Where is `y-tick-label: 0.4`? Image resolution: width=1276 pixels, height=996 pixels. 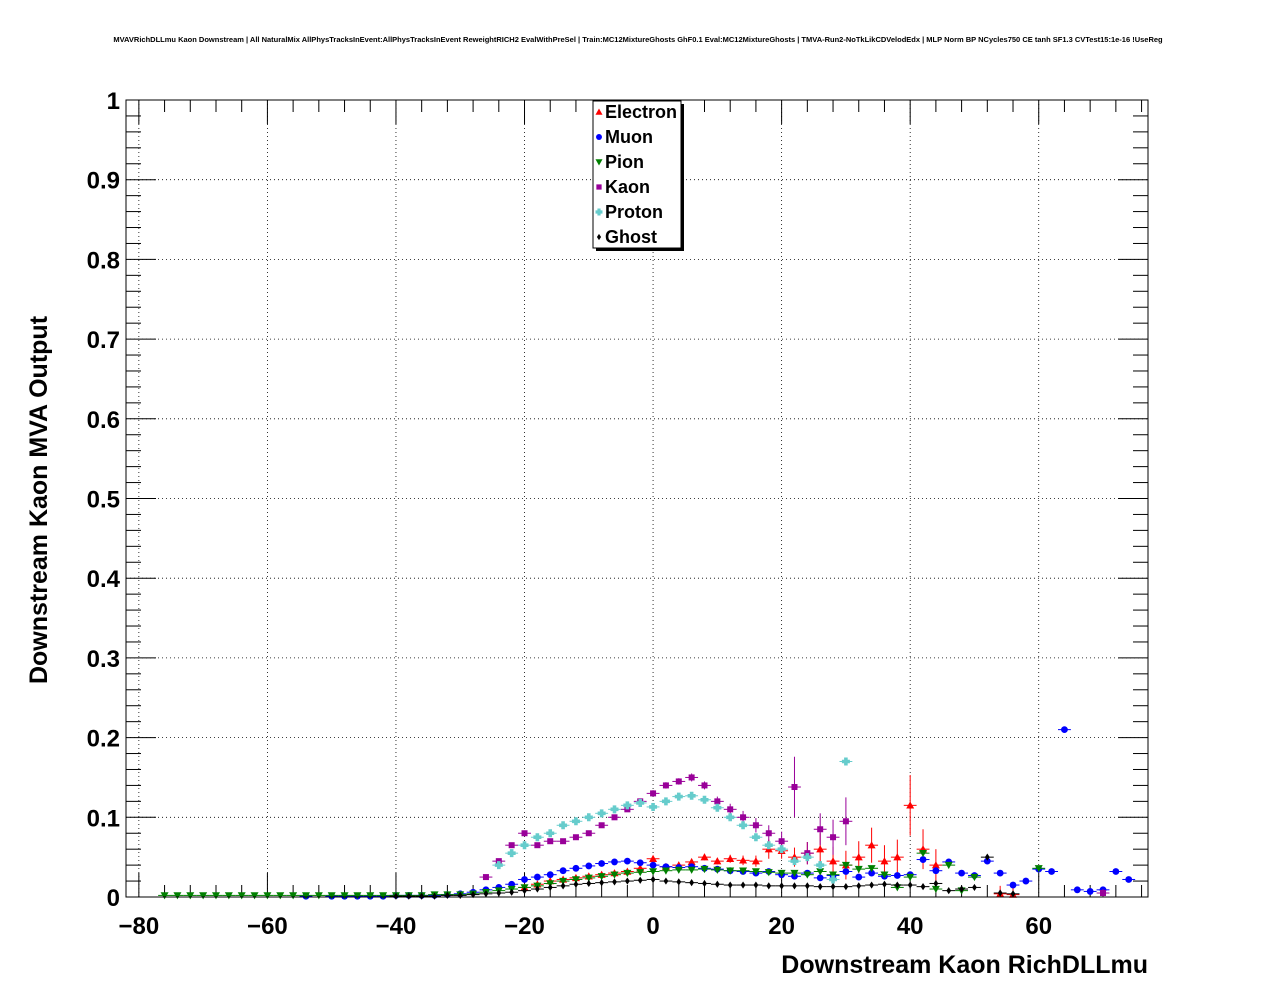 y-tick-label: 0.4 is located at coordinates (104, 579).